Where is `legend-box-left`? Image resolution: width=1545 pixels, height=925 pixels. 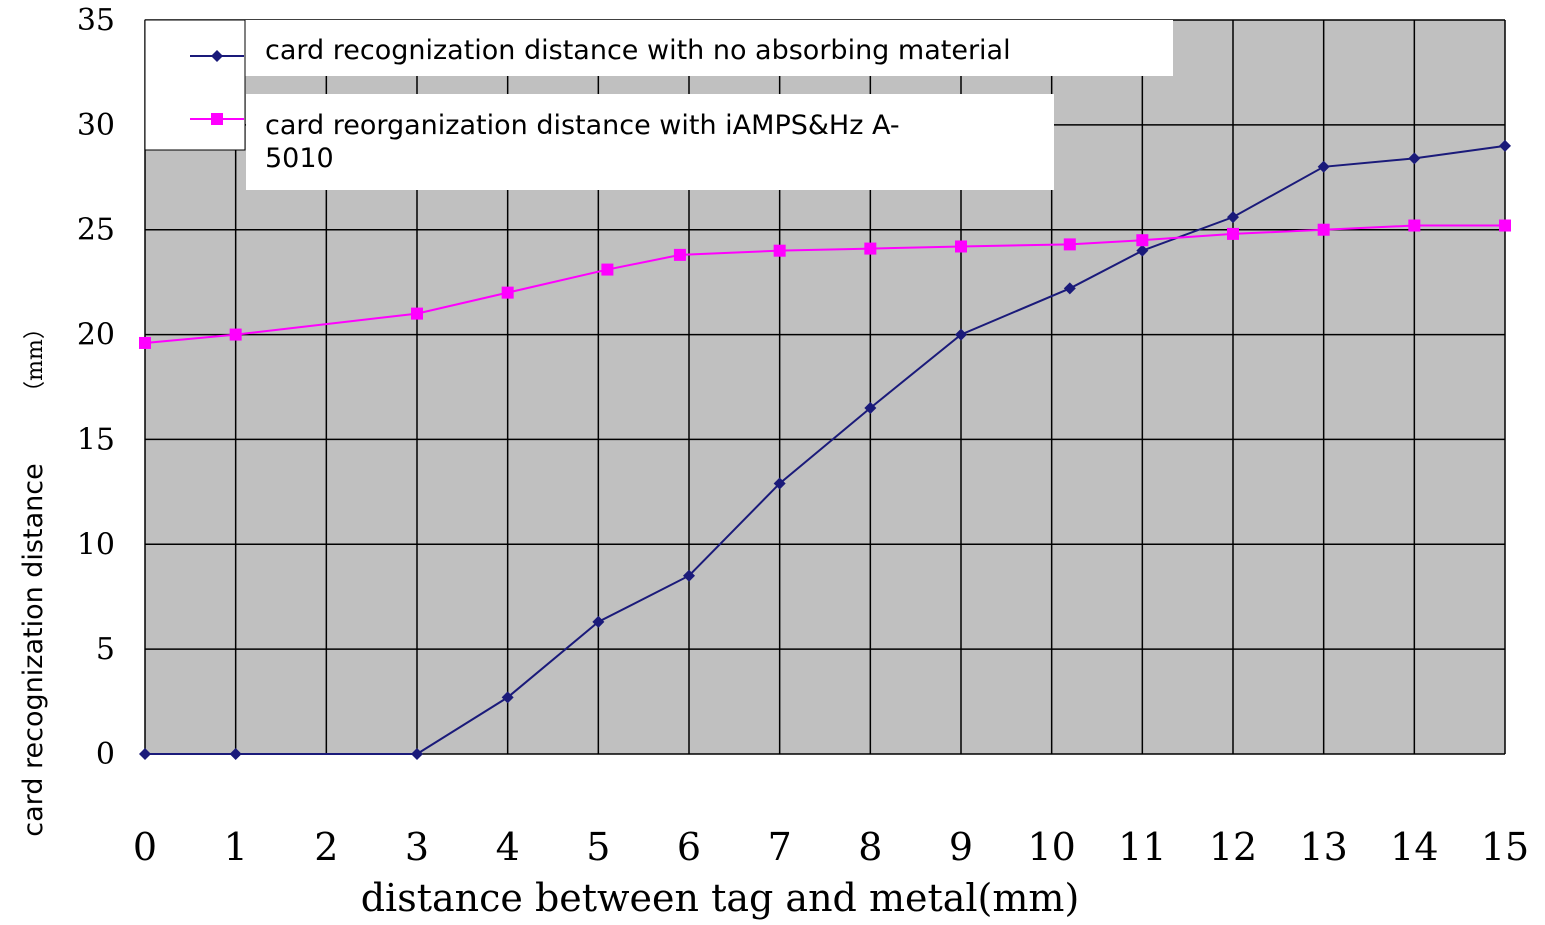 legend-box-left is located at coordinates (195, 85).